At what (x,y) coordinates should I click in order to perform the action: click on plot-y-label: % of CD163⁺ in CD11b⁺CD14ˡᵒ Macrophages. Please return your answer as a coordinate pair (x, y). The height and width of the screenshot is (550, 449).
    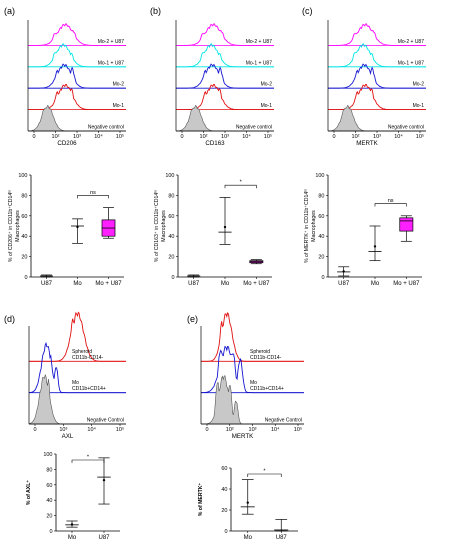
    Looking at the image, I should click on (160, 226).